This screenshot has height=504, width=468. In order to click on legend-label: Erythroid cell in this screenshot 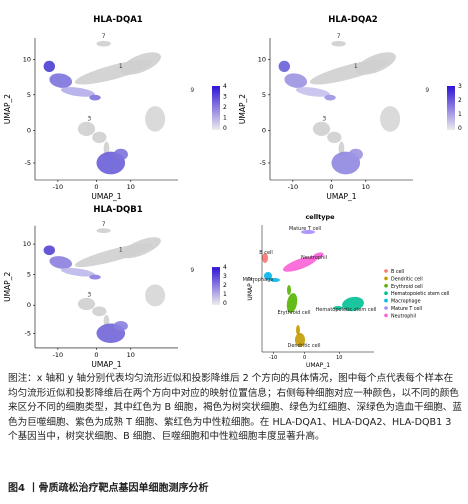, I will do `click(407, 287)`.